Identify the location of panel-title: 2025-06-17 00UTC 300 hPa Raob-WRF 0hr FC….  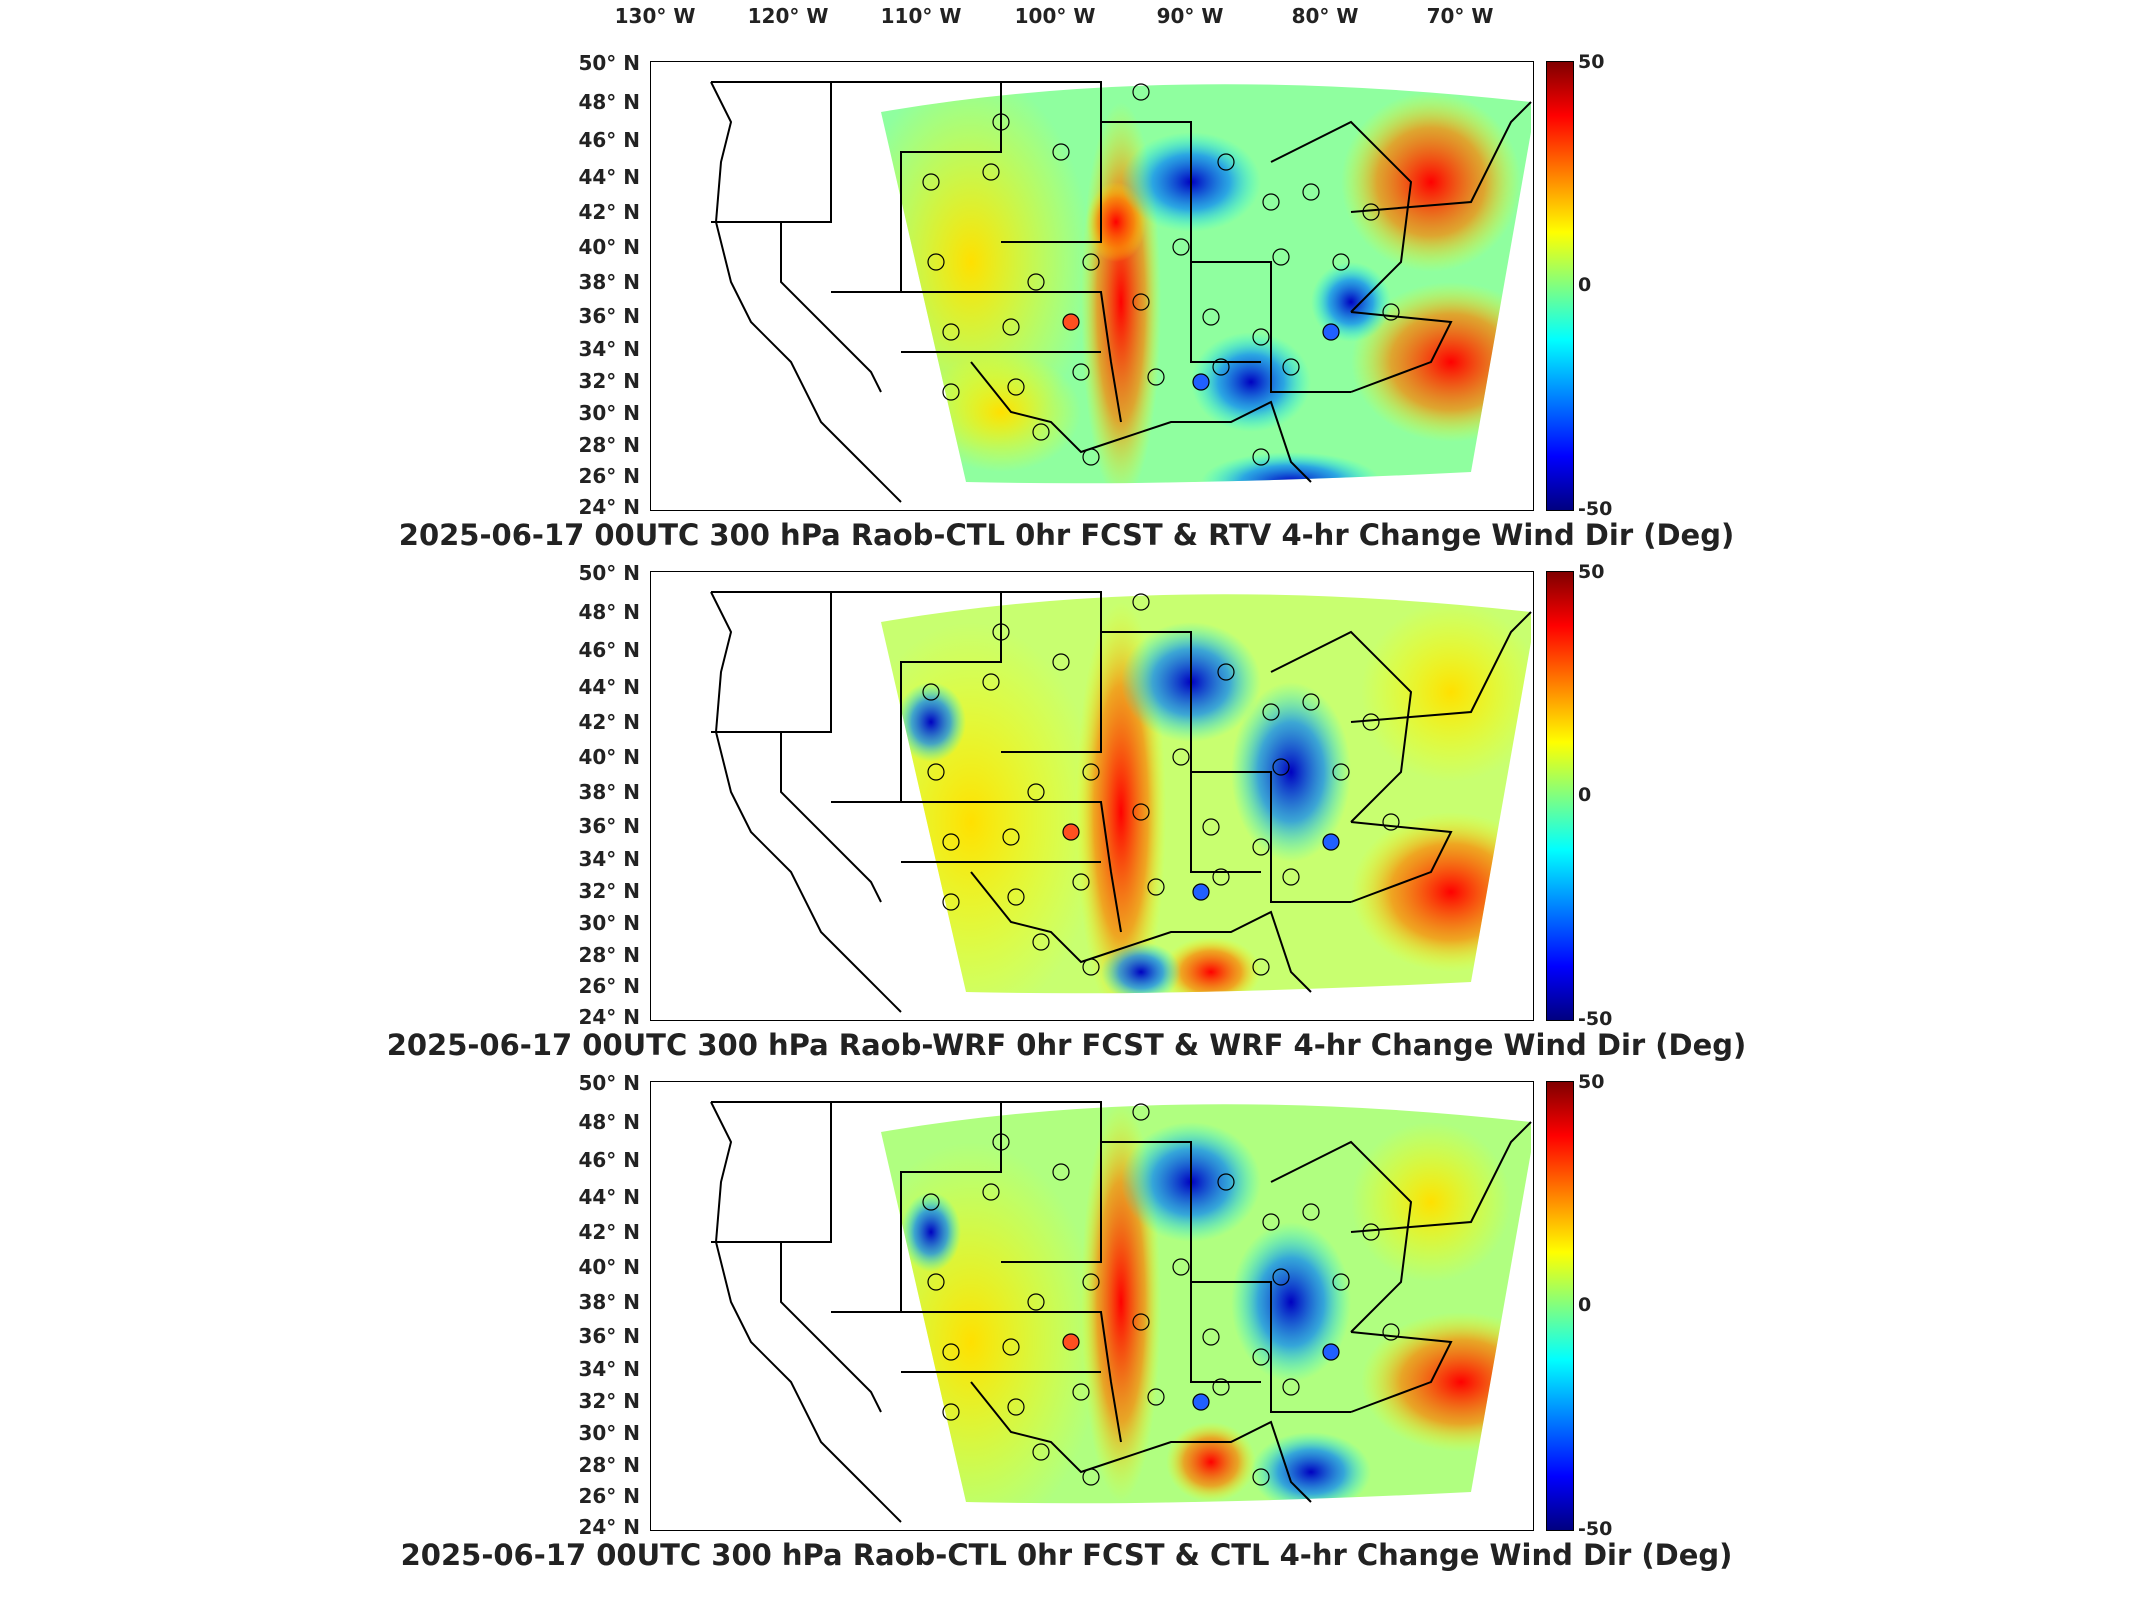
(1066, 1045).